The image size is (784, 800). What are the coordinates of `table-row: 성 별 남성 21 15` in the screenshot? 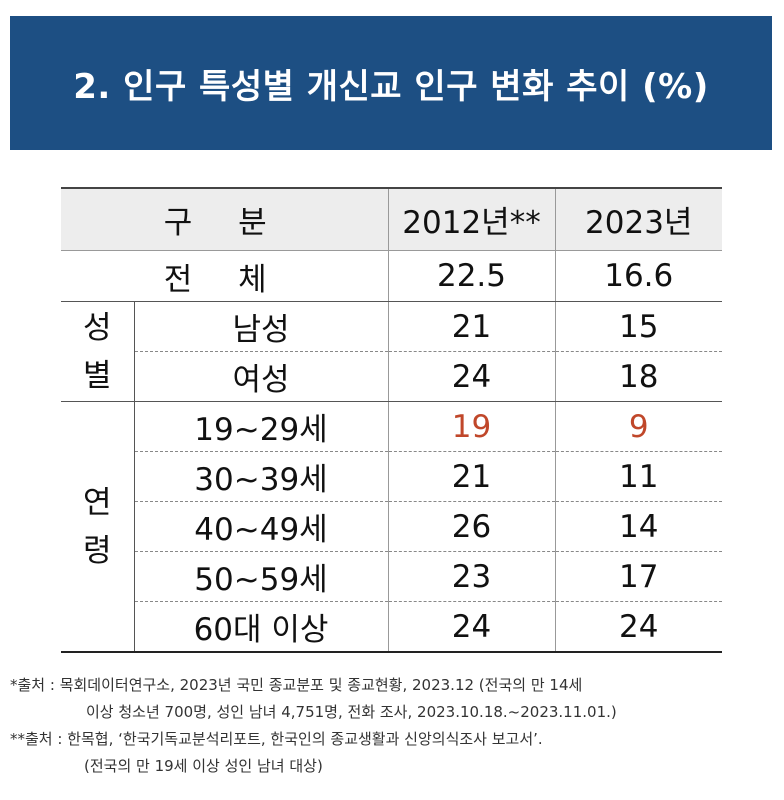 It's located at (391, 351).